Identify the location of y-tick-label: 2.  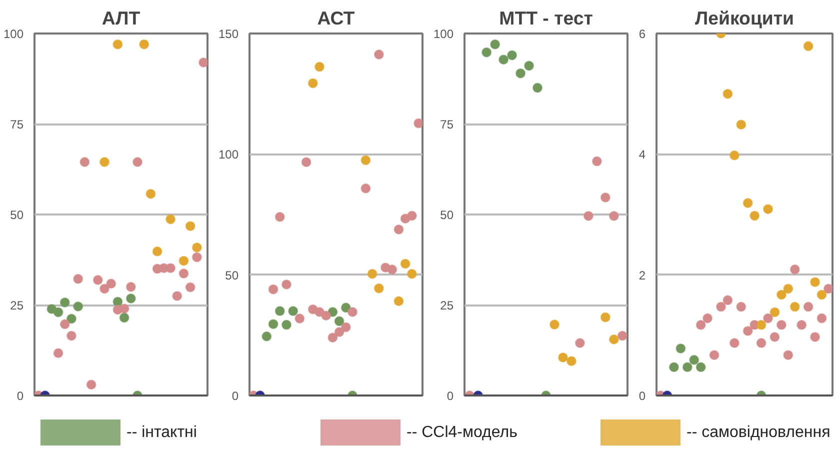
(642, 275).